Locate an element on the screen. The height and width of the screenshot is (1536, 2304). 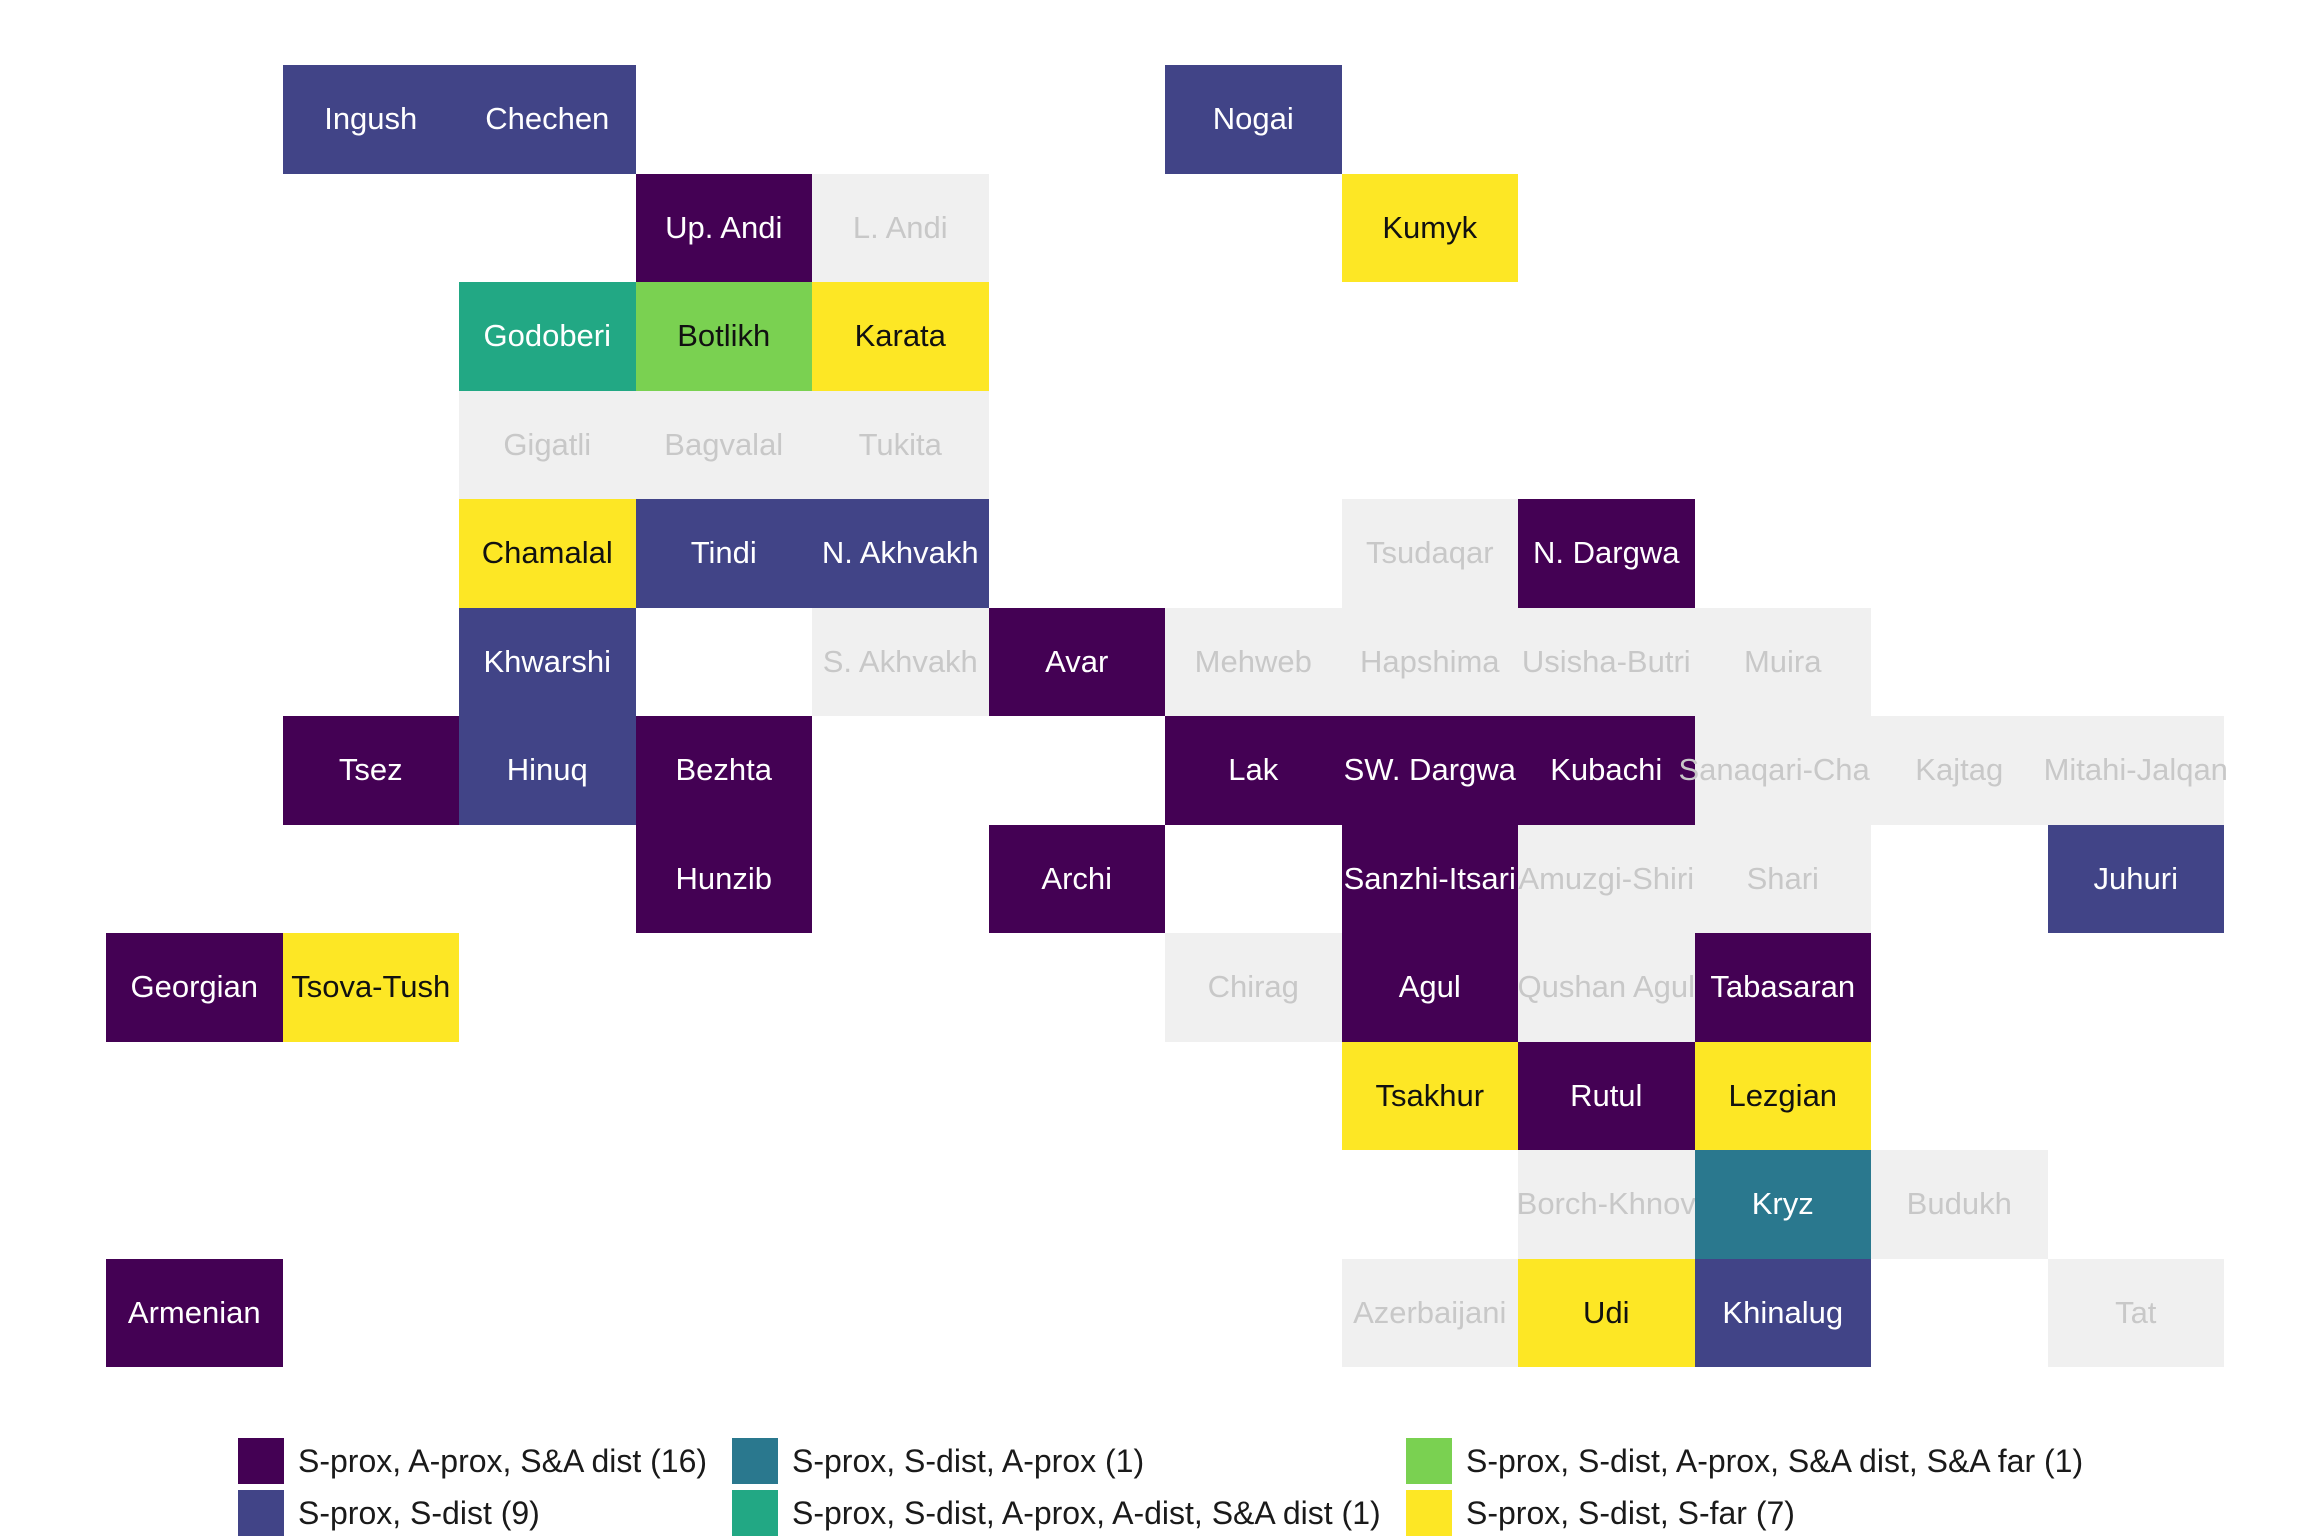
language-tile-khwarshi: Khwarshi is located at coordinates (547, 661).